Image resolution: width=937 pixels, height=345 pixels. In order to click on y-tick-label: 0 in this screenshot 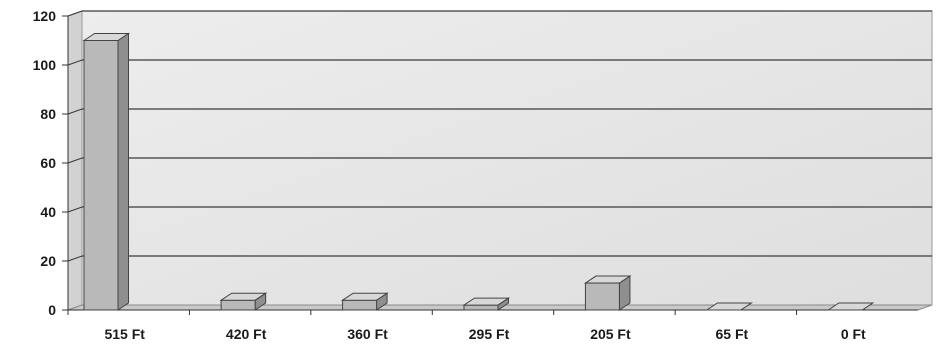, I will do `click(52, 310)`.